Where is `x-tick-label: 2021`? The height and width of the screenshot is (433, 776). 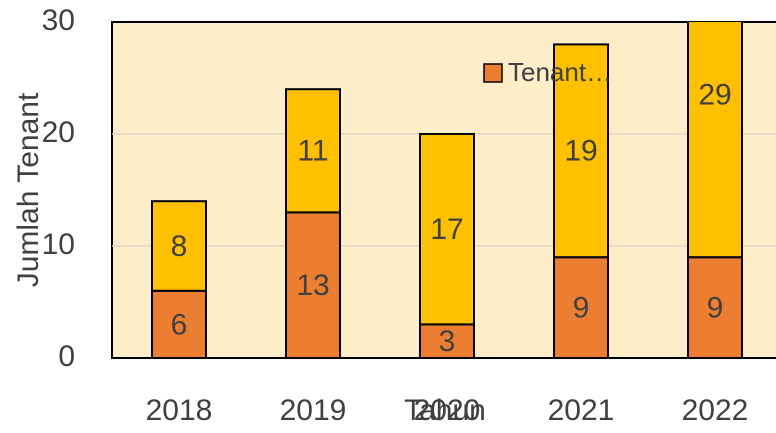
x-tick-label: 2021 is located at coordinates (581, 410).